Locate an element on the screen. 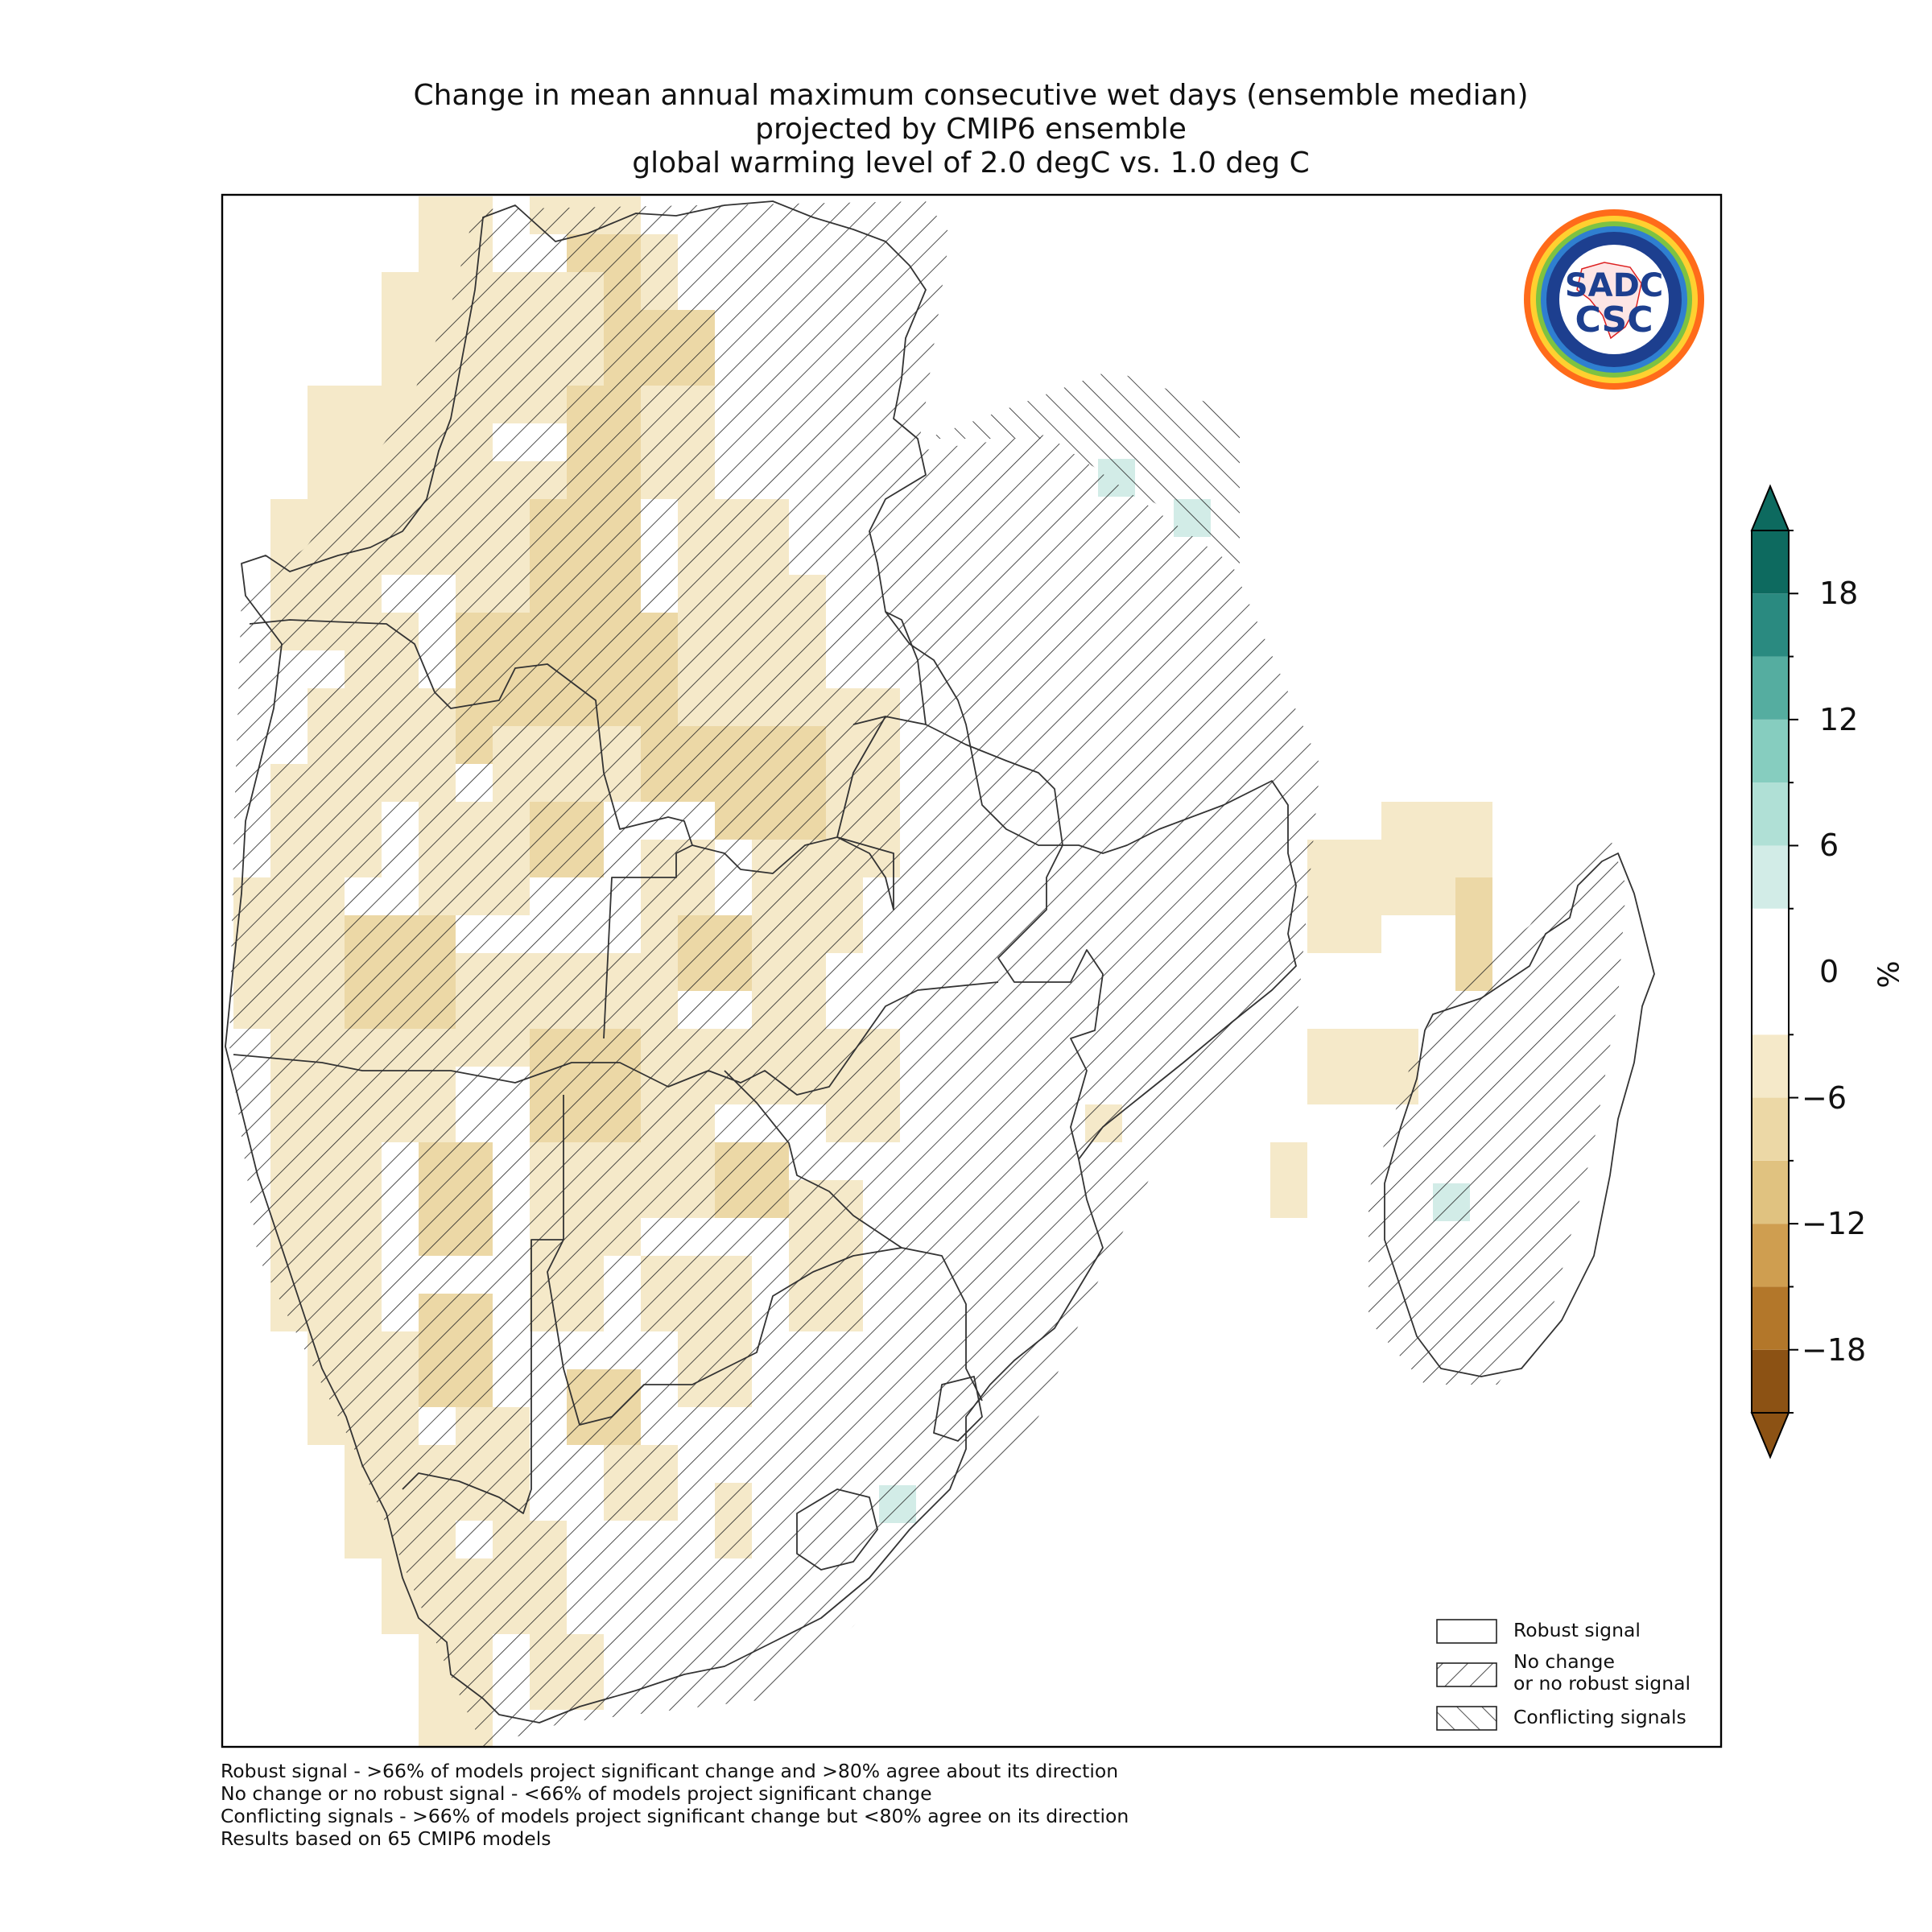 This screenshot has height=1932, width=1932. legend-swatch-no-change is located at coordinates (1466, 1674).